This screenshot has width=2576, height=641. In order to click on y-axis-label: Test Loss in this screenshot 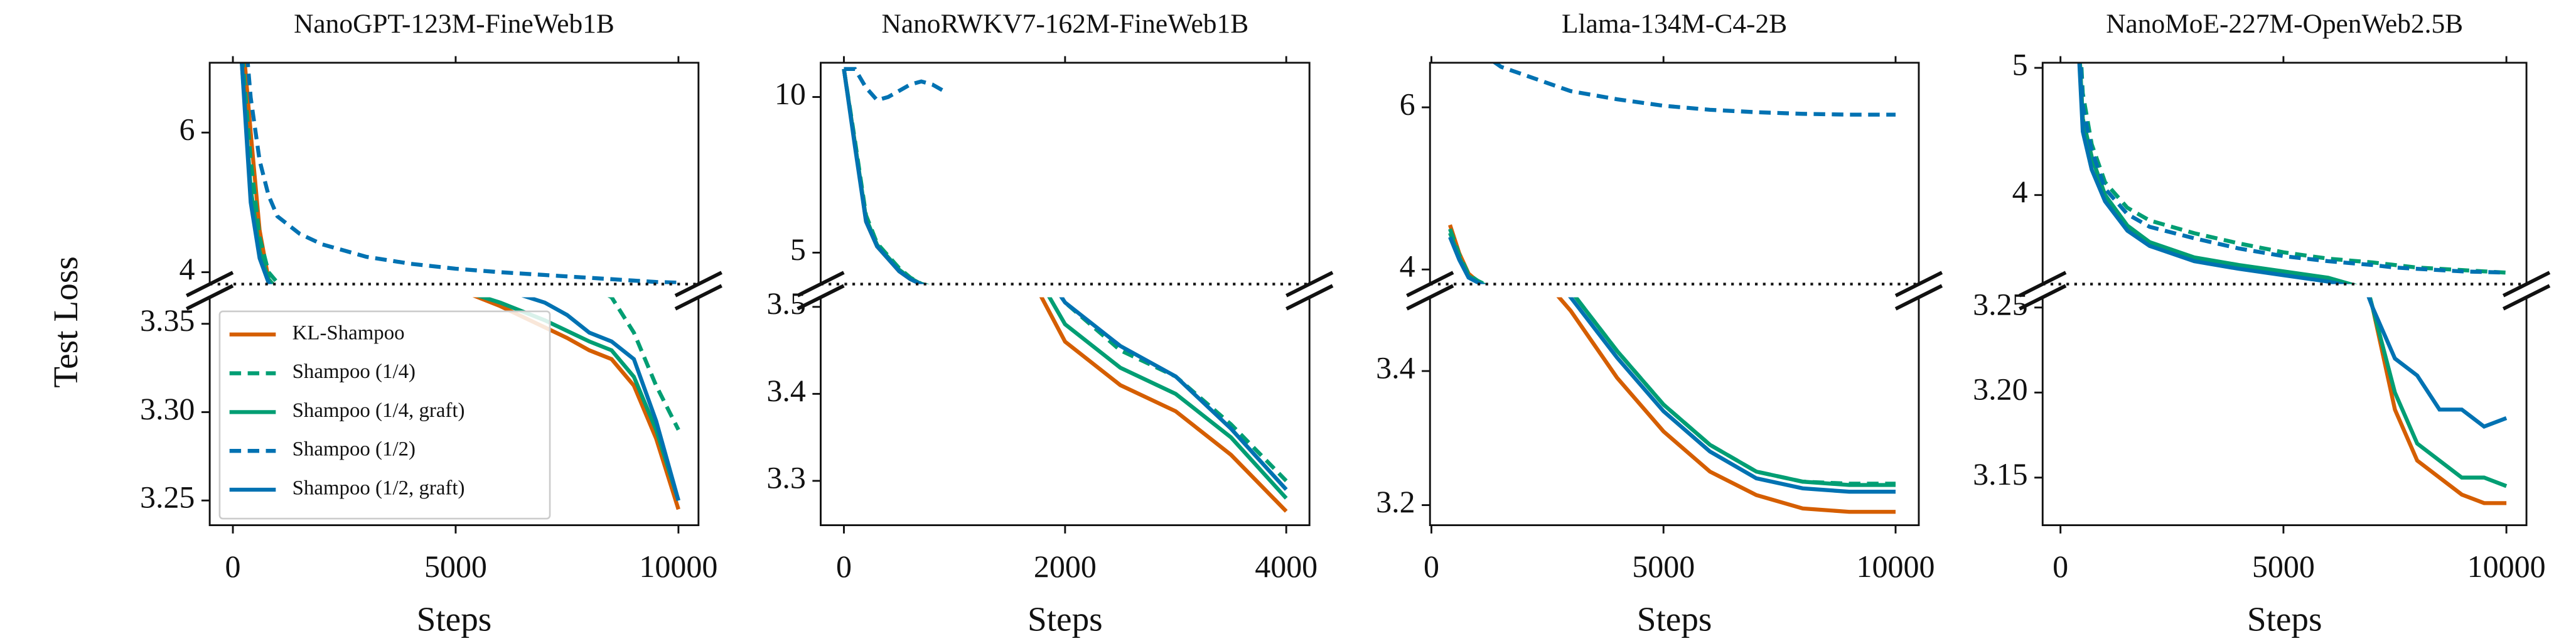, I will do `click(65, 321)`.